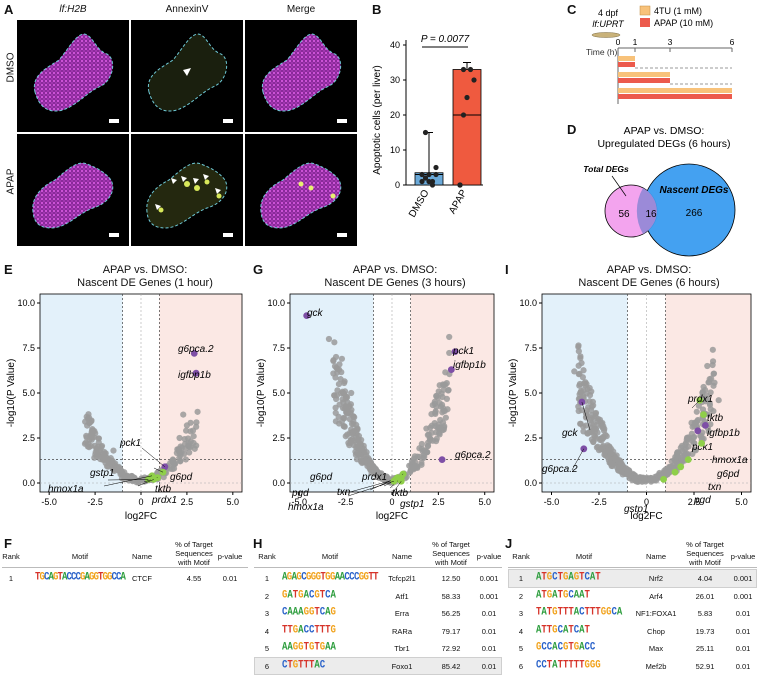 The width and height of the screenshot is (759, 676). Describe the element at coordinates (675, 90) in the screenshot. I see `bar-4tu-6h` at that location.